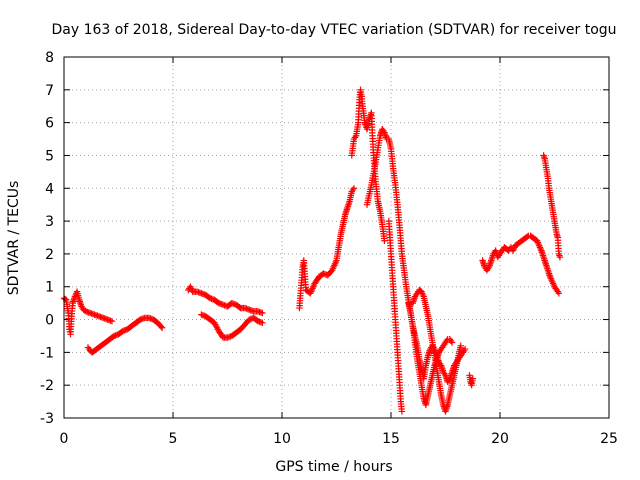 The image size is (640, 480). Describe the element at coordinates (47, 386) in the screenshot. I see `y-tick-label: -2` at that location.